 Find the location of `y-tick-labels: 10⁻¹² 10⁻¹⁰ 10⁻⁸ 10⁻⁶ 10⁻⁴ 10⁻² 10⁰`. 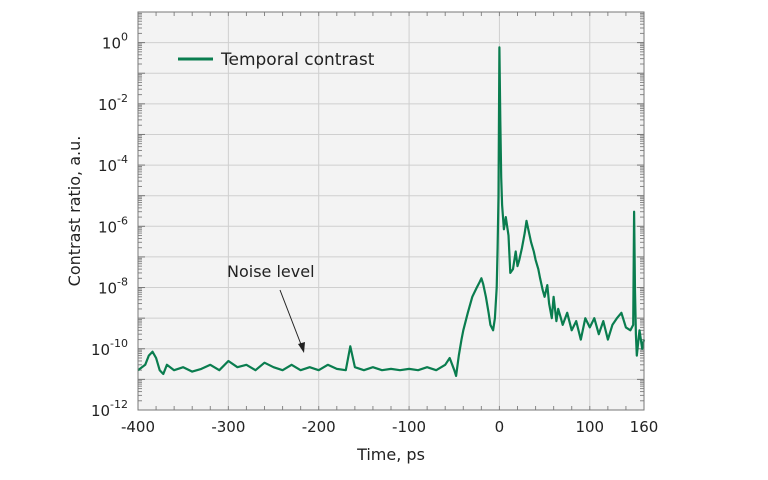

y-tick-labels: 10⁻¹² 10⁻¹⁰ 10⁻⁸ 10⁻⁶ 10⁻⁴ 10⁻² 10⁰ is located at coordinates (109, 225).